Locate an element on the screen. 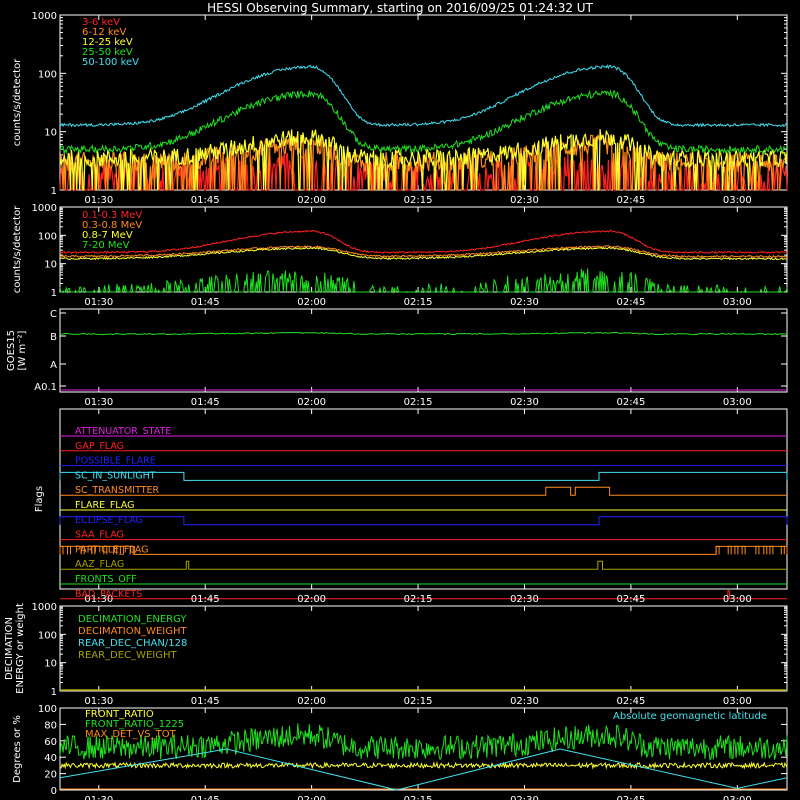 This screenshot has height=800, width=800. x-tick-label-flags: 03:00 is located at coordinates (737, 599).